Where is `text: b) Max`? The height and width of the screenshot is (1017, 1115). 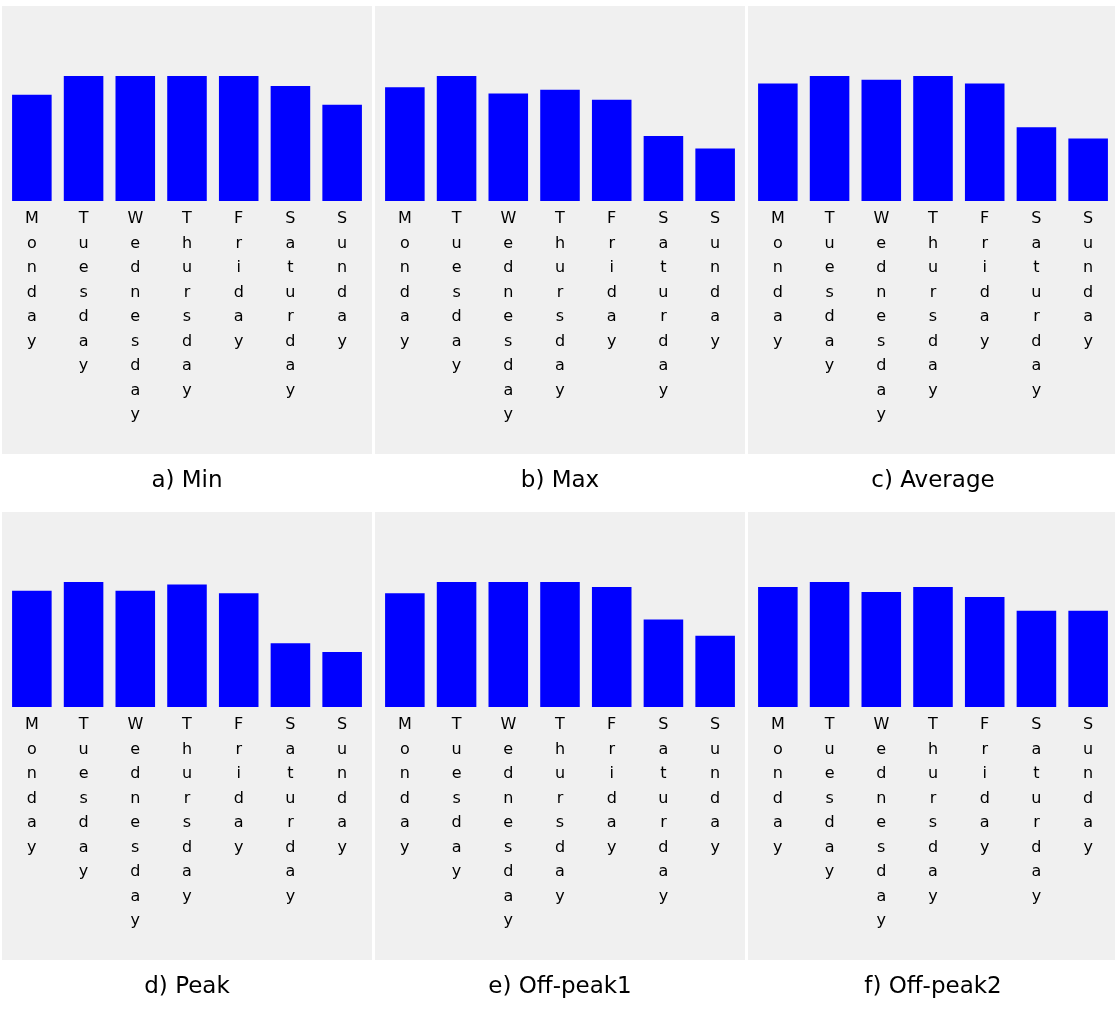
text: b) Max is located at coordinates (560, 479).